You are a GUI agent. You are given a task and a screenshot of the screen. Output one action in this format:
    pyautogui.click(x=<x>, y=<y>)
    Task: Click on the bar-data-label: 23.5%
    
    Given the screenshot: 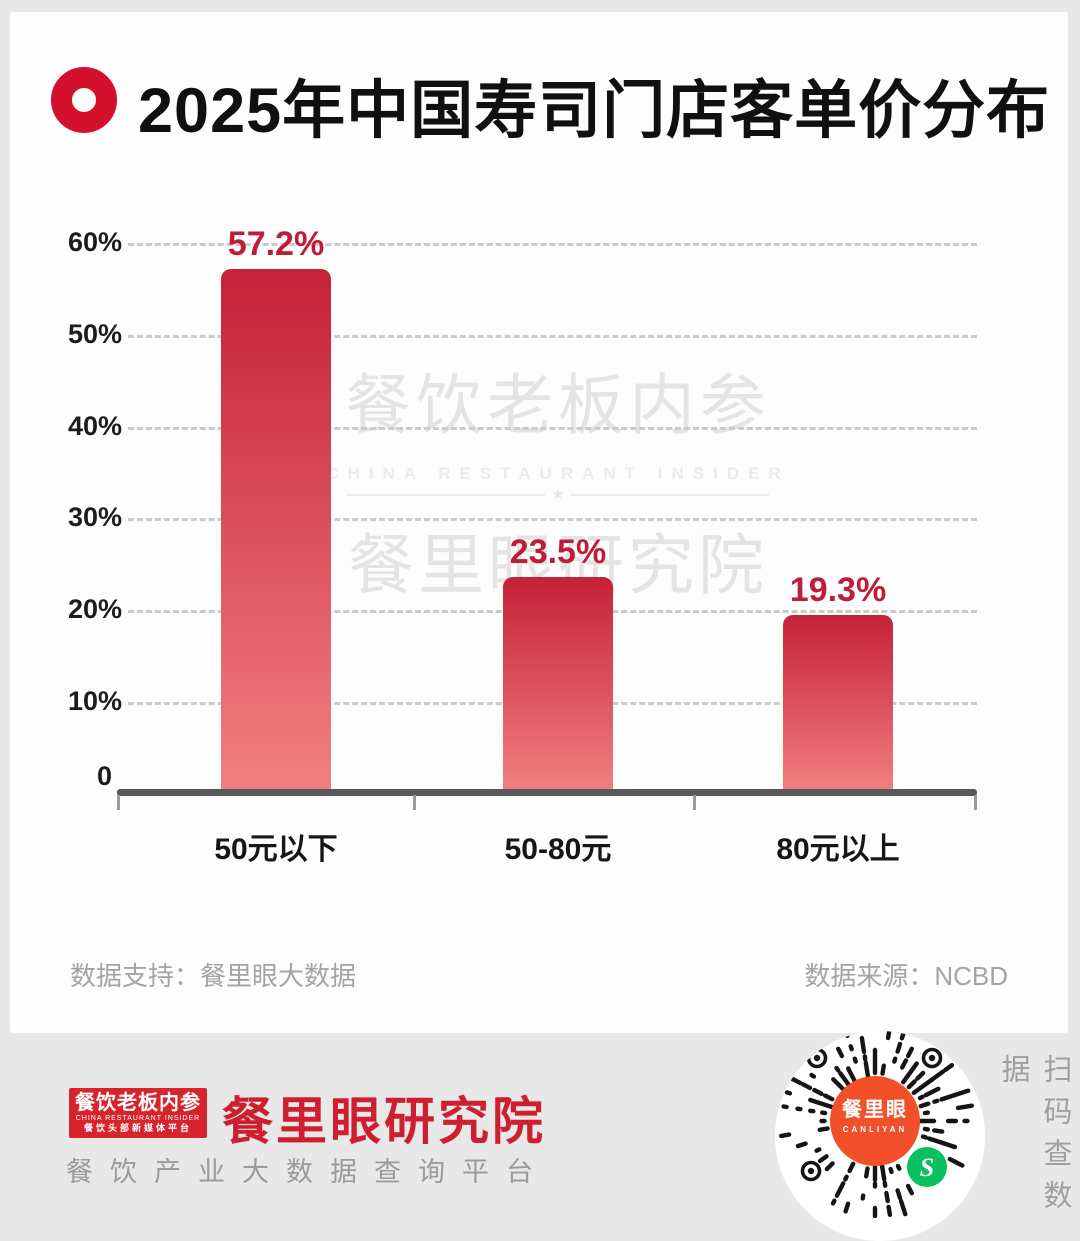 What is the action you would take?
    pyautogui.click(x=558, y=552)
    